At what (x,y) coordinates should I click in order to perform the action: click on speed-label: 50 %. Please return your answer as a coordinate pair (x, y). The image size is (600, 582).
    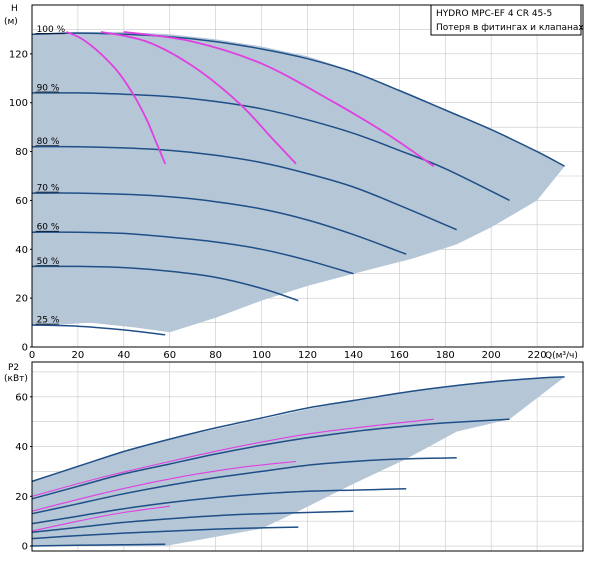
    Looking at the image, I should click on (48, 262).